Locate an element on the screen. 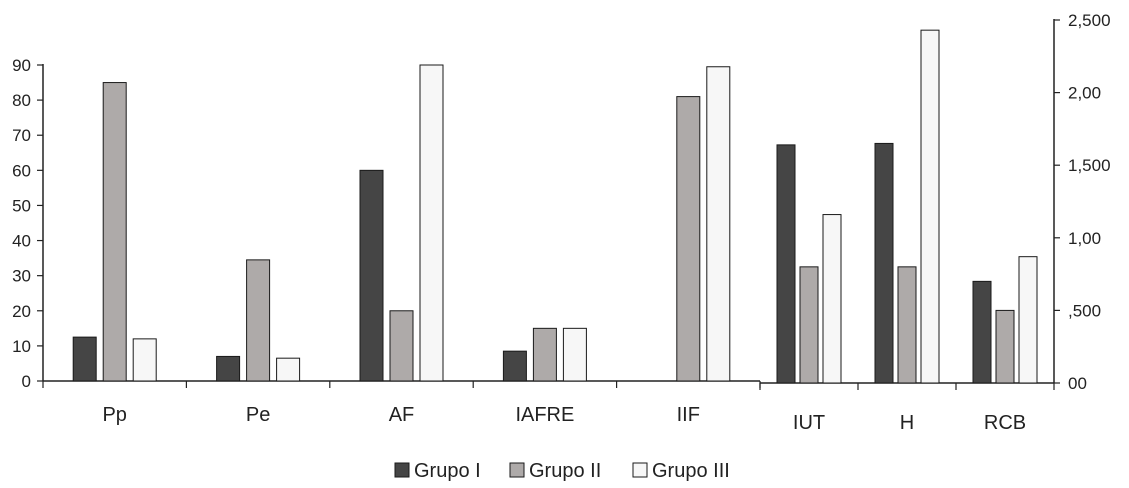 The image size is (1129, 488). bar-grupo-i-iut is located at coordinates (786, 264).